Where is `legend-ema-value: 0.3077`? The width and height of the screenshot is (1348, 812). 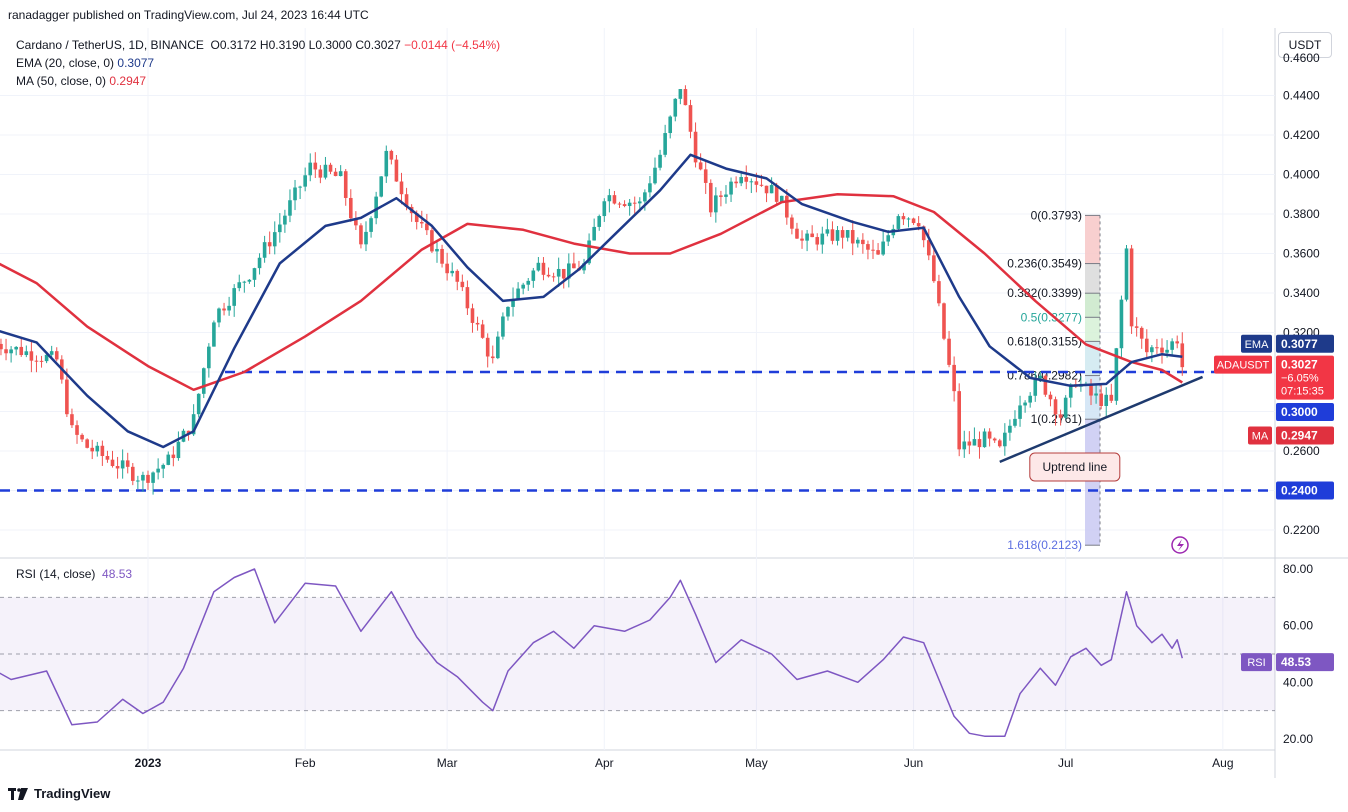 legend-ema-value: 0.3077 is located at coordinates (136, 63).